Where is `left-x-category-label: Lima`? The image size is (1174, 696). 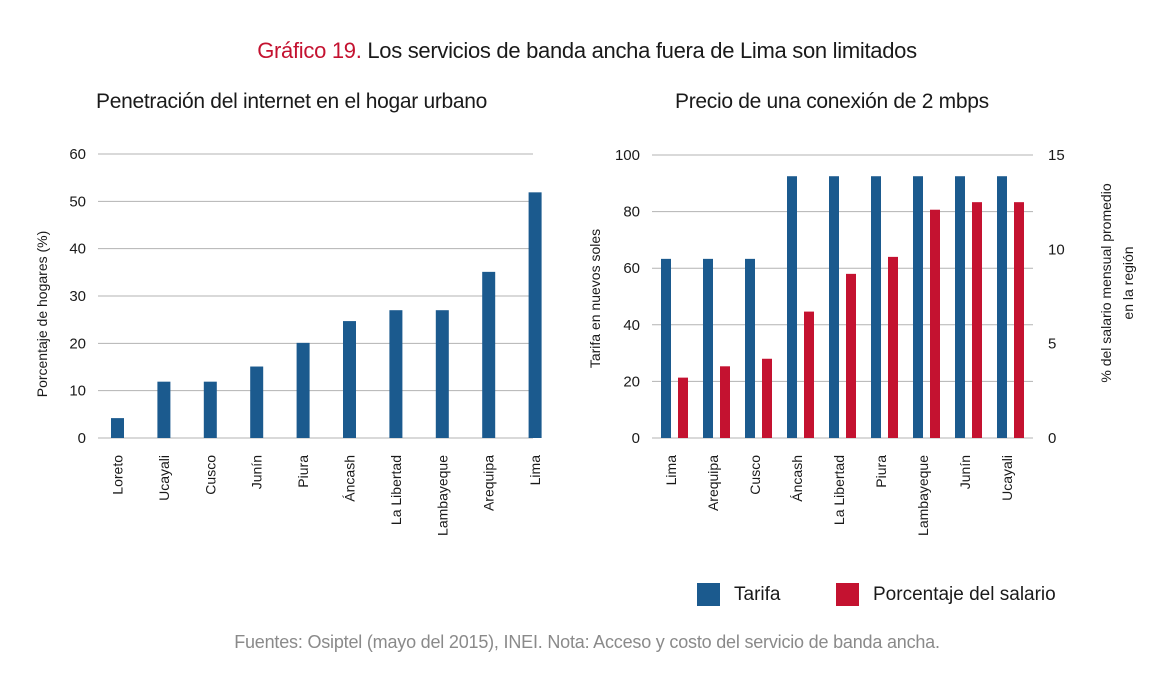
left-x-category-label: Lima is located at coordinates (535, 470).